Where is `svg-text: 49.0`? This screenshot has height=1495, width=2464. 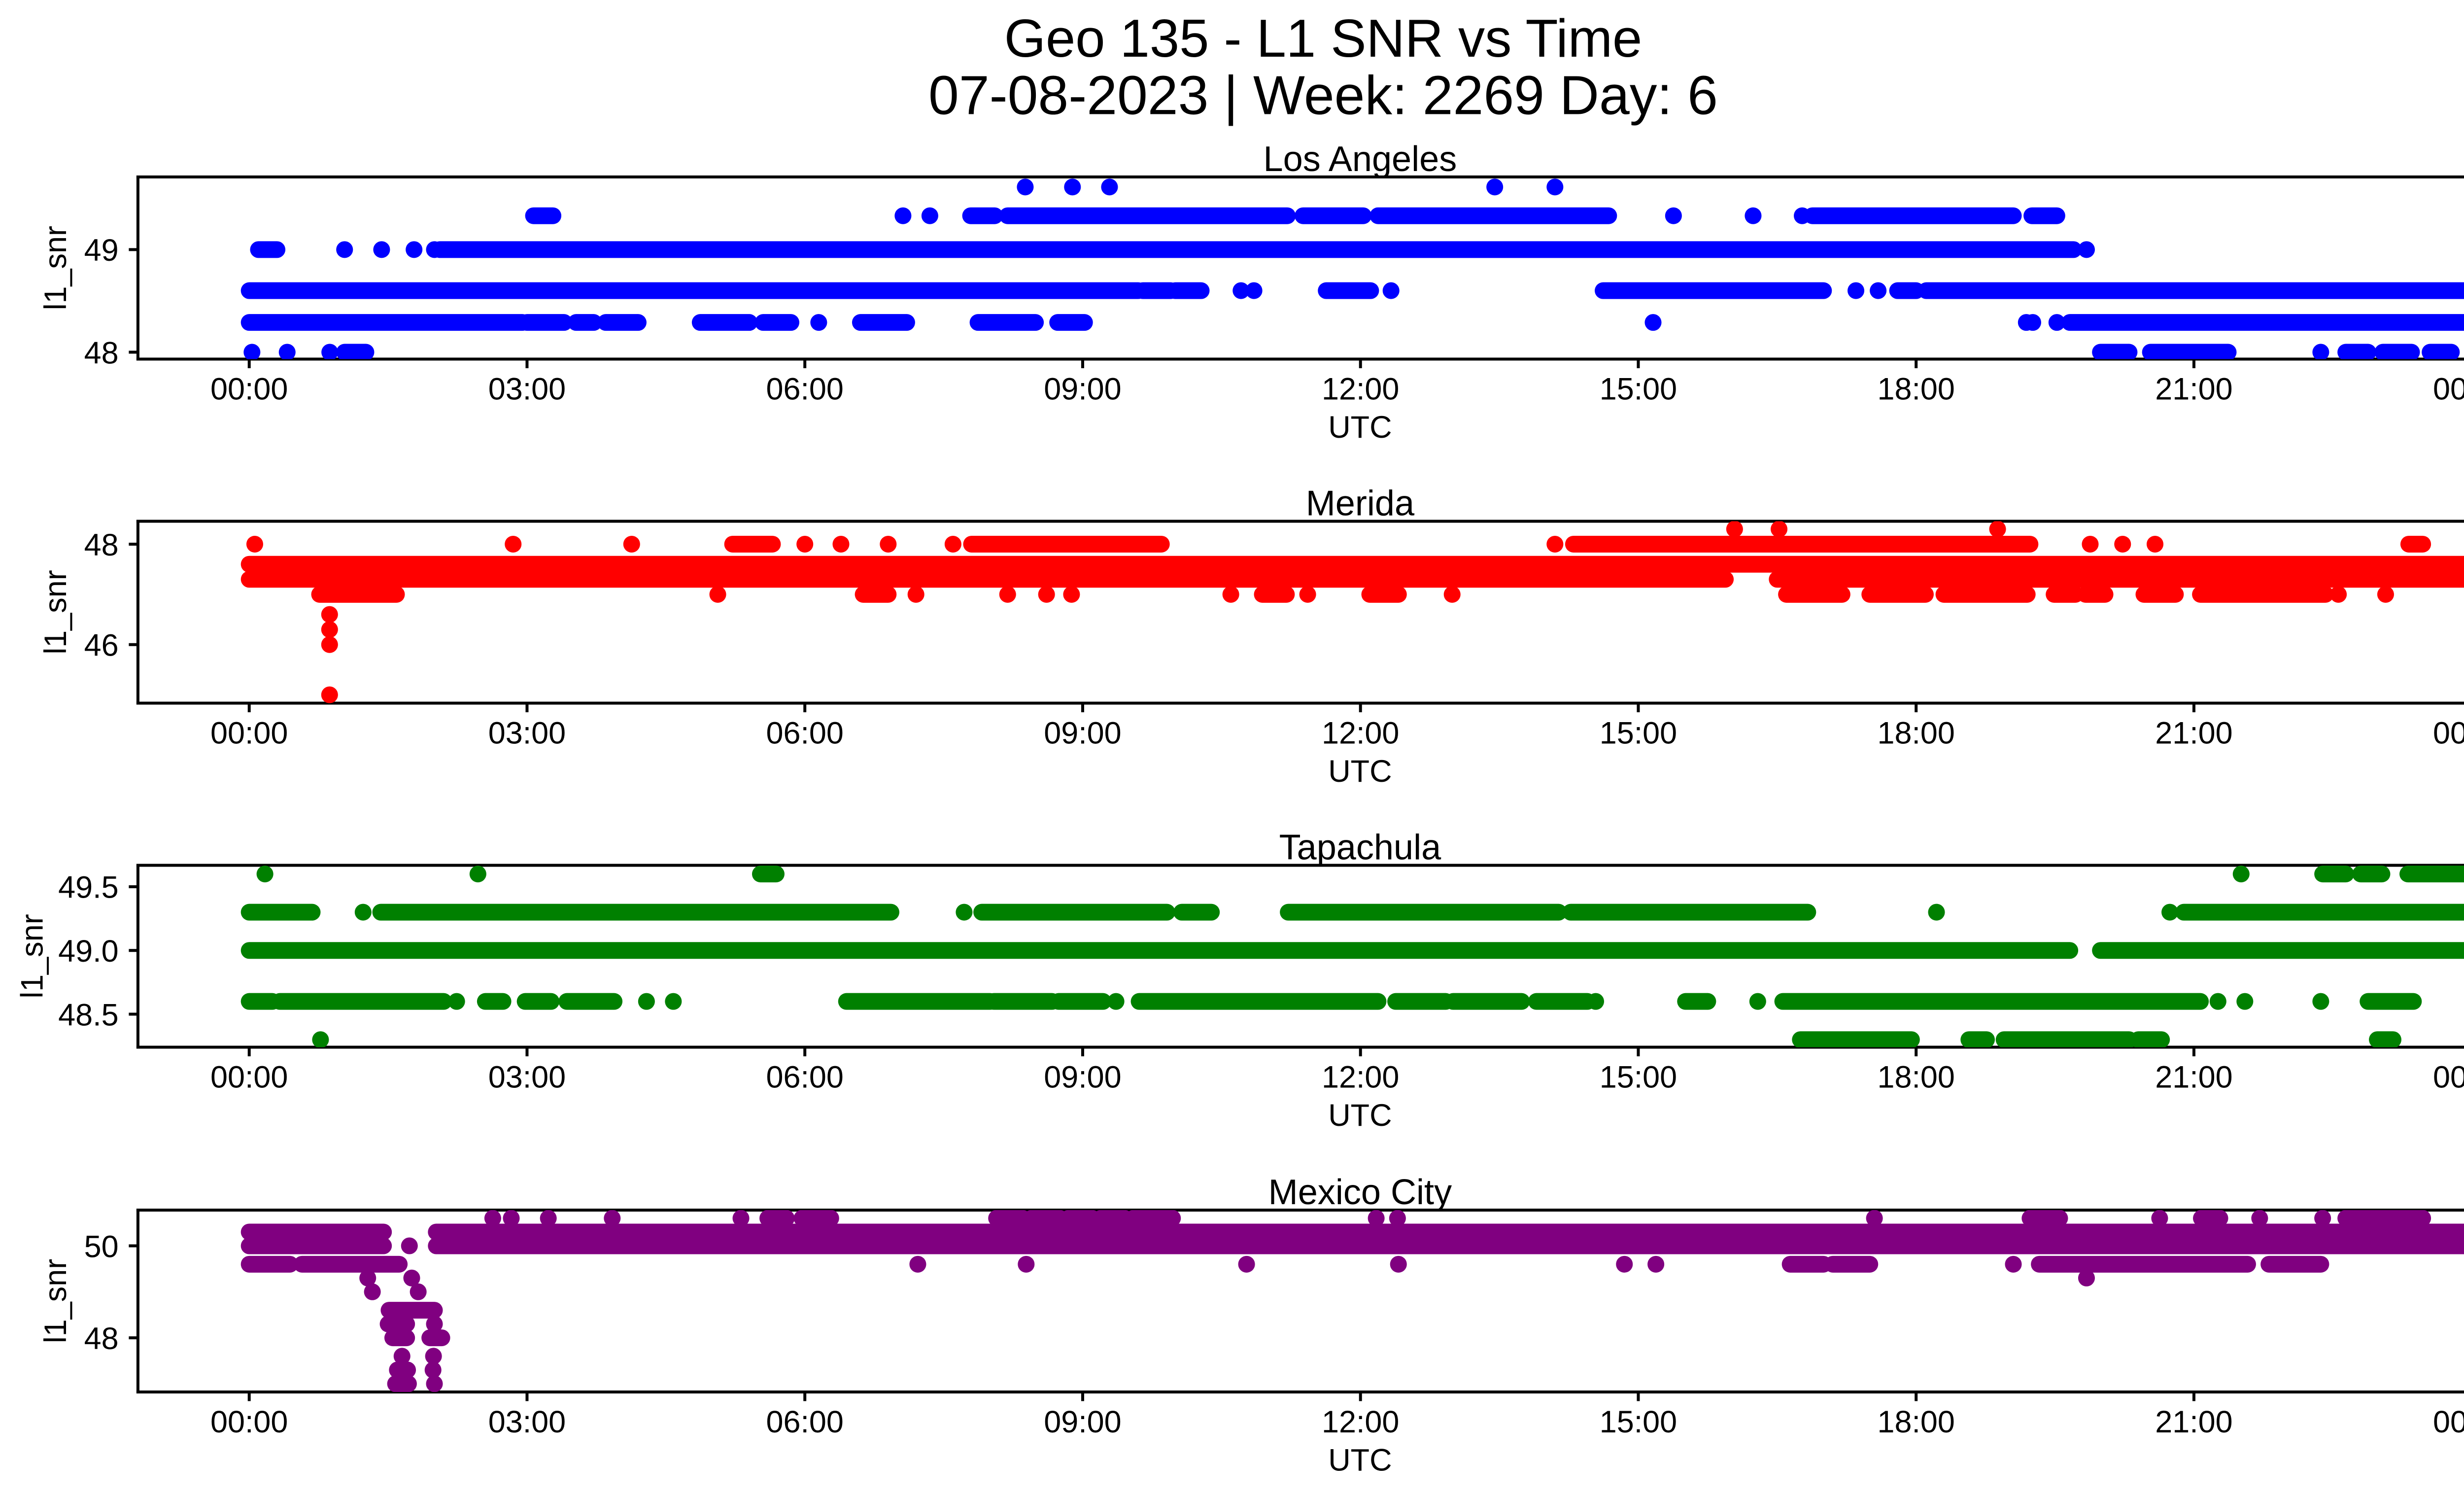
svg-text: 49.0 is located at coordinates (88, 951).